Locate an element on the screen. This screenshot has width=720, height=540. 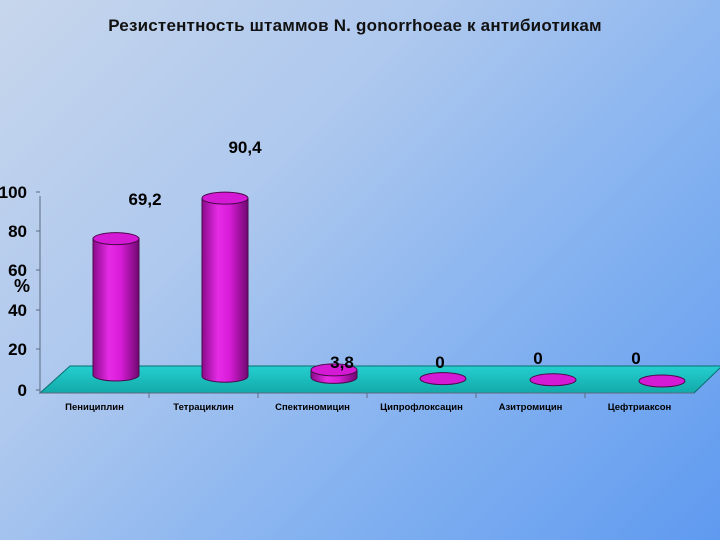
data-label: 3,8 is located at coordinates (342, 362).